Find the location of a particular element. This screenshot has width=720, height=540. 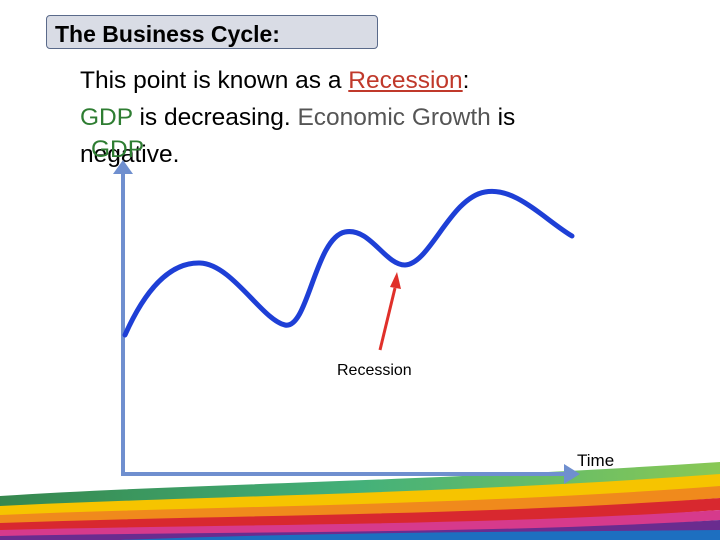

recession-arrowhead is located at coordinates (395, 280).